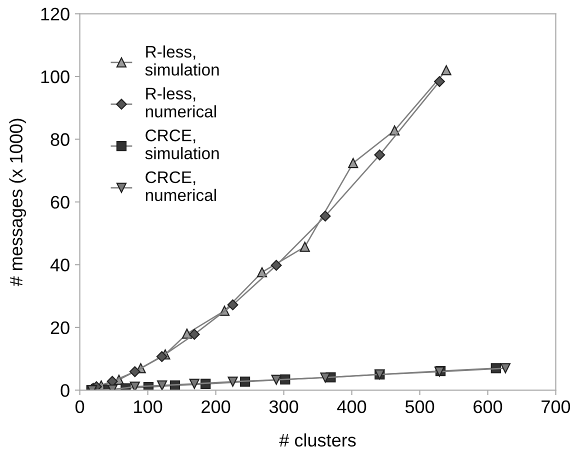 This screenshot has width=570, height=459. Describe the element at coordinates (351, 407) in the screenshot. I see `x-tick-label: 400` at that location.